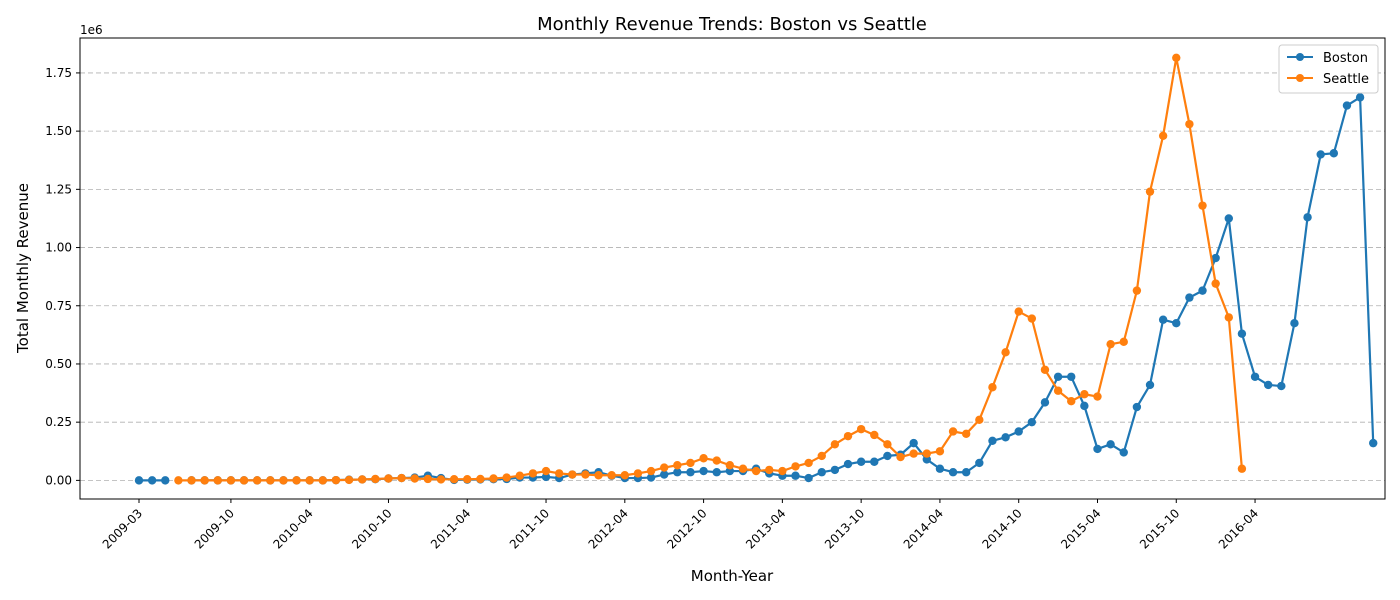 The image size is (1400, 600). I want to click on legend-label-boston: Boston, so click(1345, 58).